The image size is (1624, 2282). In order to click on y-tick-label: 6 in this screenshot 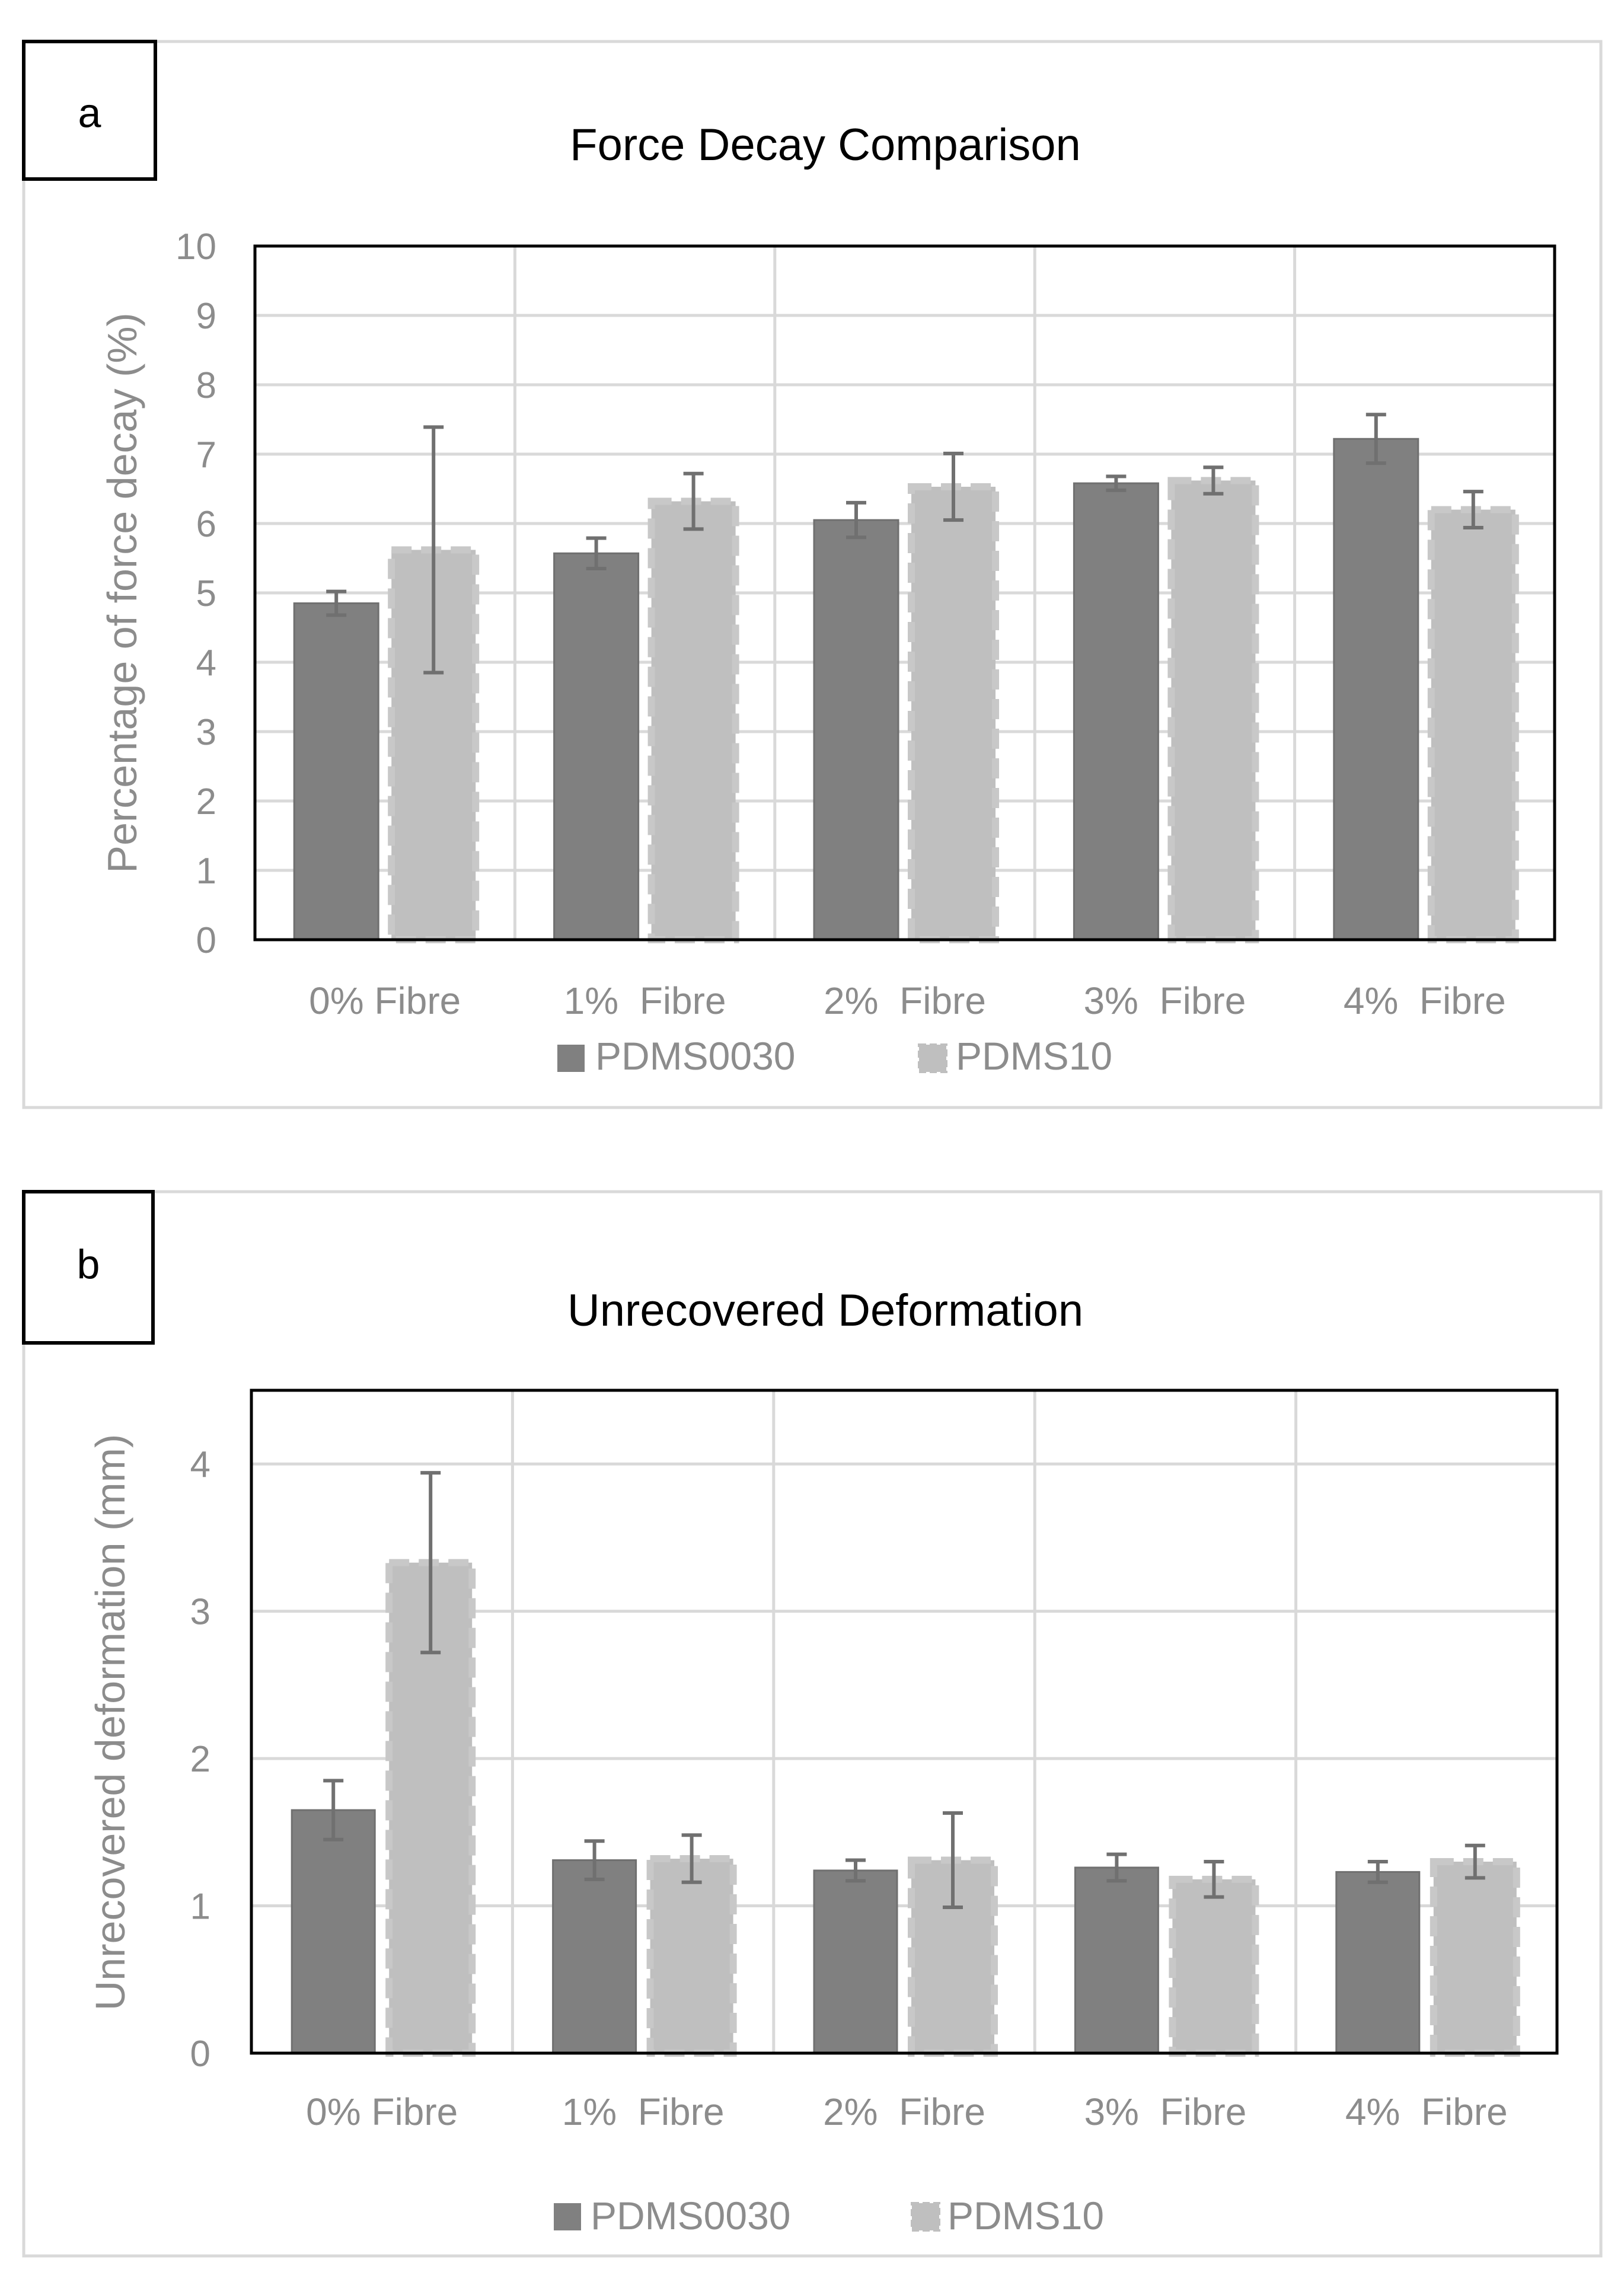, I will do `click(206, 524)`.